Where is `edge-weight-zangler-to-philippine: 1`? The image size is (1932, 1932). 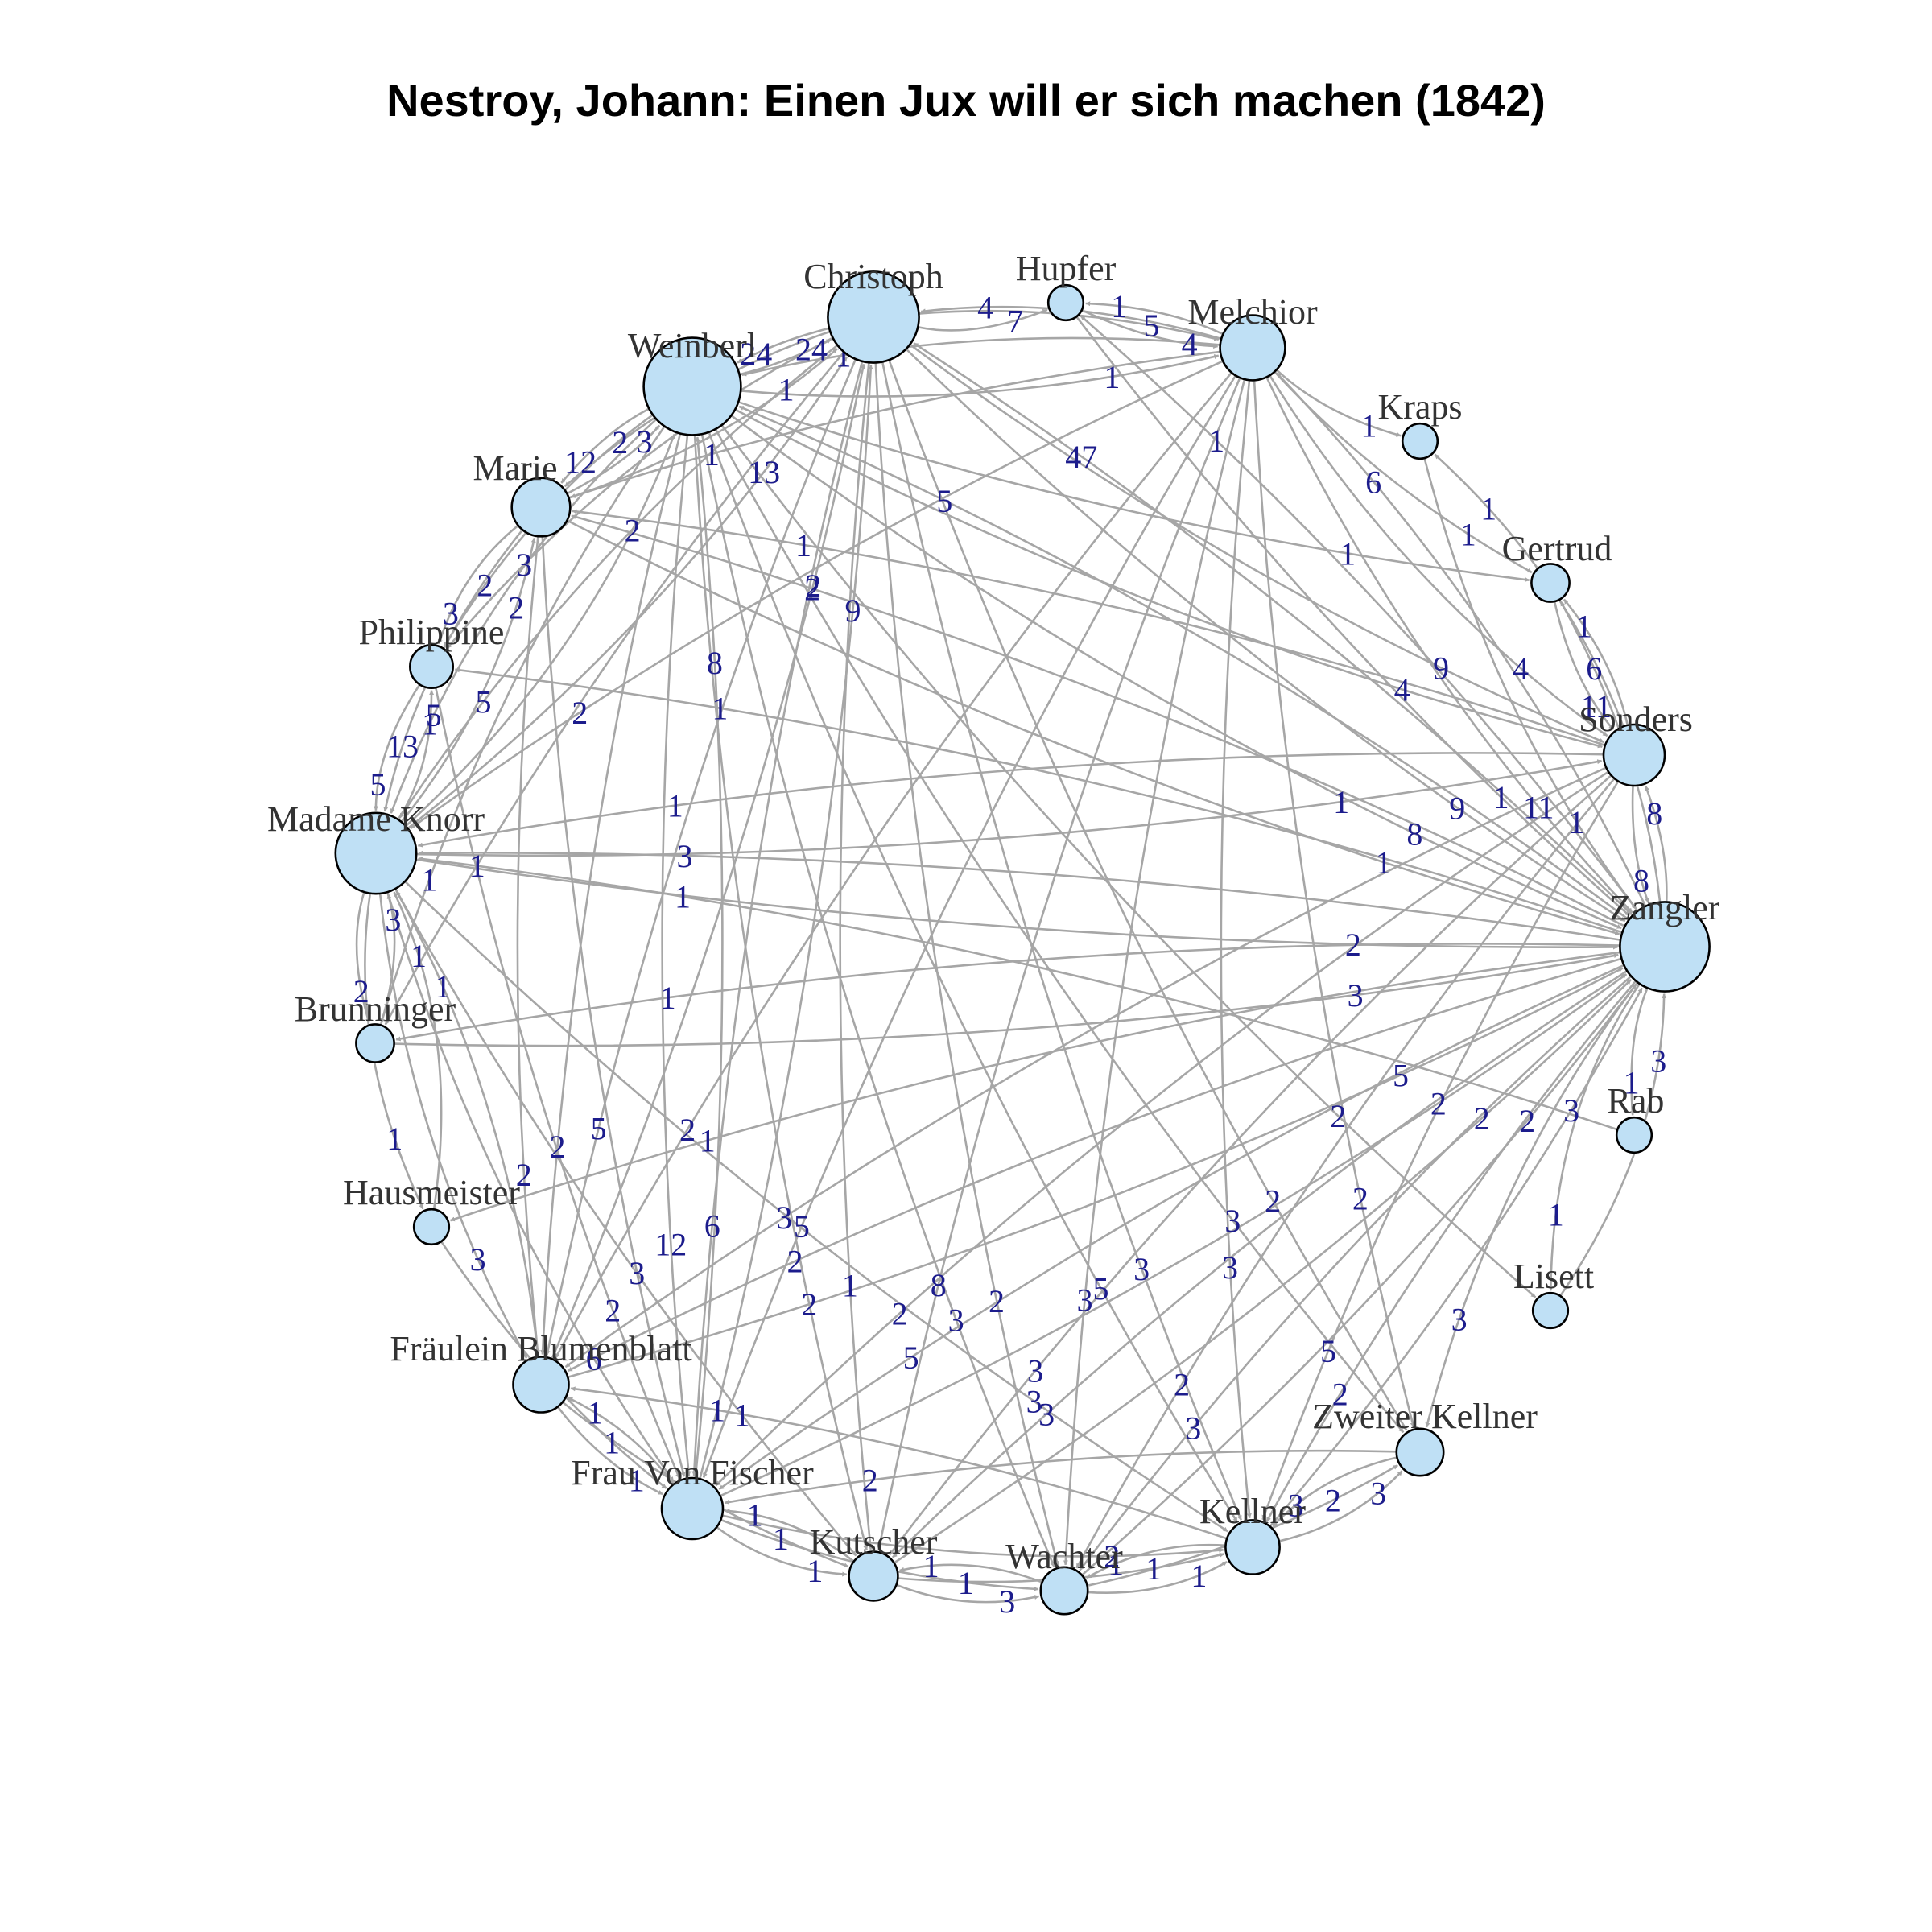
edge-weight-zangler-to-philippine: 1 is located at coordinates (720, 709).